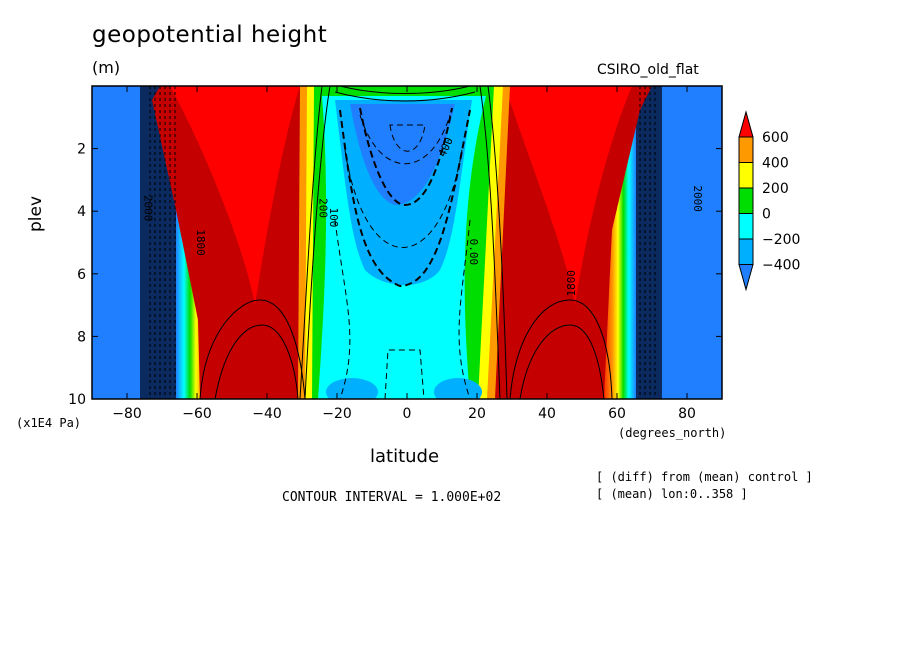 The image size is (904, 654). Describe the element at coordinates (197, 414) in the screenshot. I see `x-tick-label: −60` at that location.